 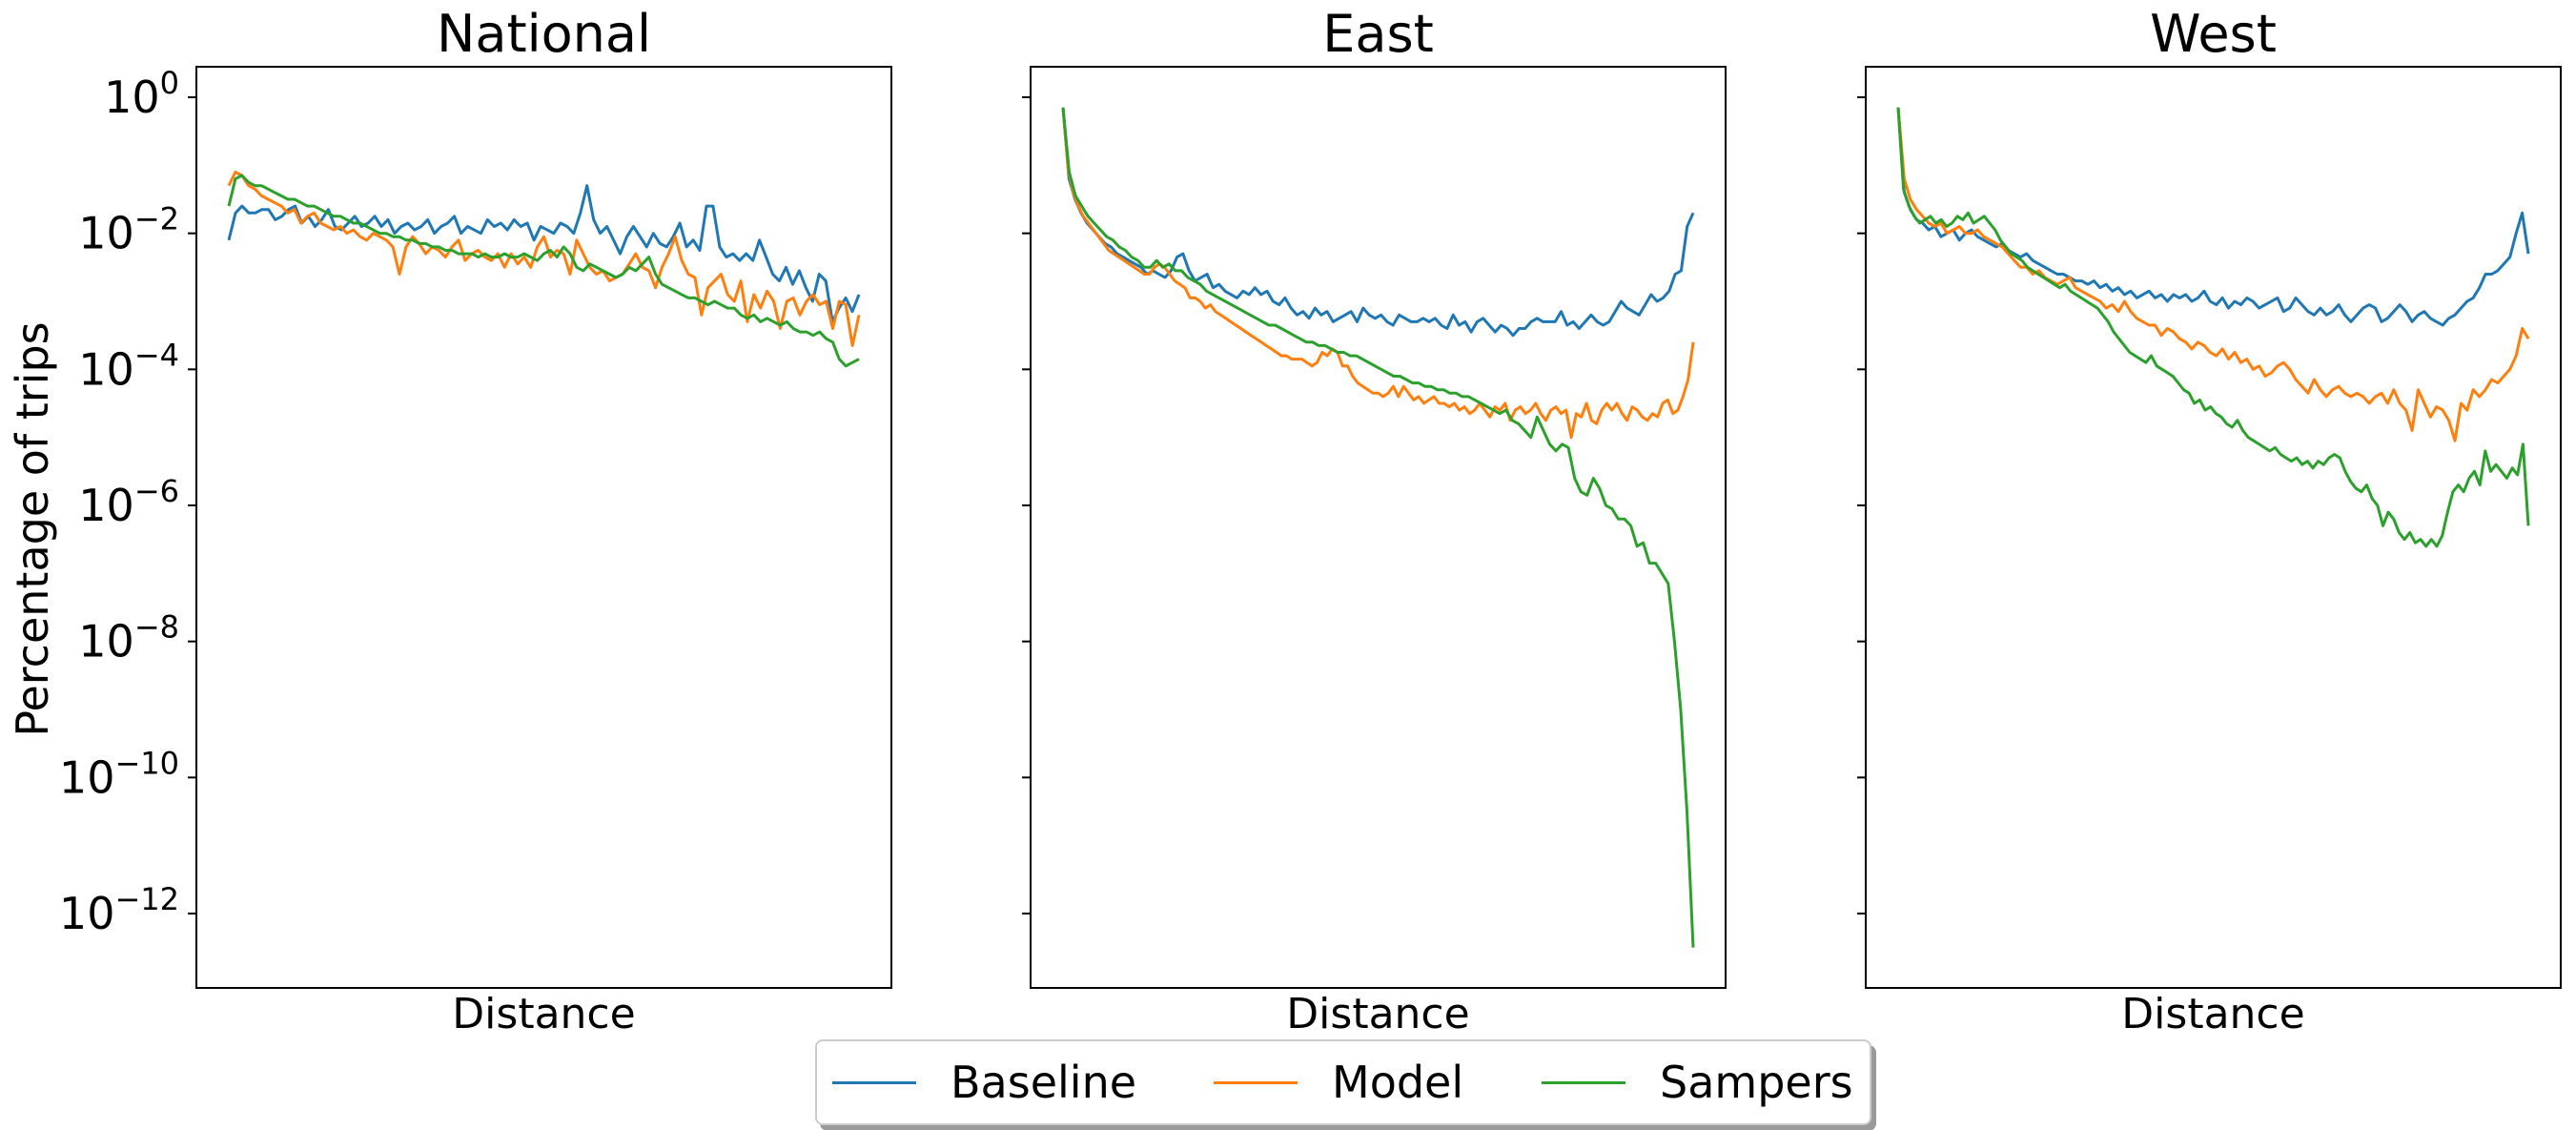 What do you see at coordinates (2212, 1014) in the screenshot?
I see `x-axis-label-west: Distance` at bounding box center [2212, 1014].